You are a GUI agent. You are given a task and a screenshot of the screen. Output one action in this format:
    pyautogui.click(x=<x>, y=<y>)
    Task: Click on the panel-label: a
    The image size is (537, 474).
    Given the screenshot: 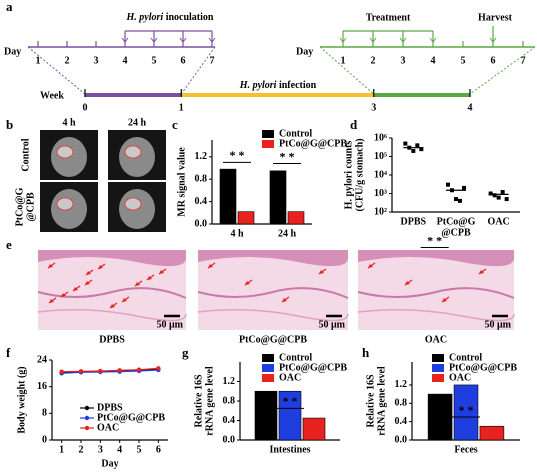 What is the action you would take?
    pyautogui.click(x=9, y=7)
    